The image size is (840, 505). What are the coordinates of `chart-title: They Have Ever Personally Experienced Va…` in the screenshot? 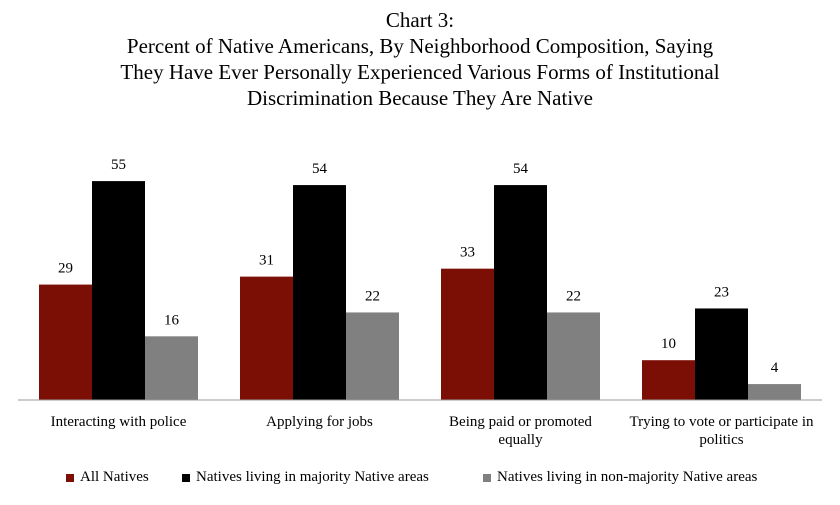 It's located at (419, 72).